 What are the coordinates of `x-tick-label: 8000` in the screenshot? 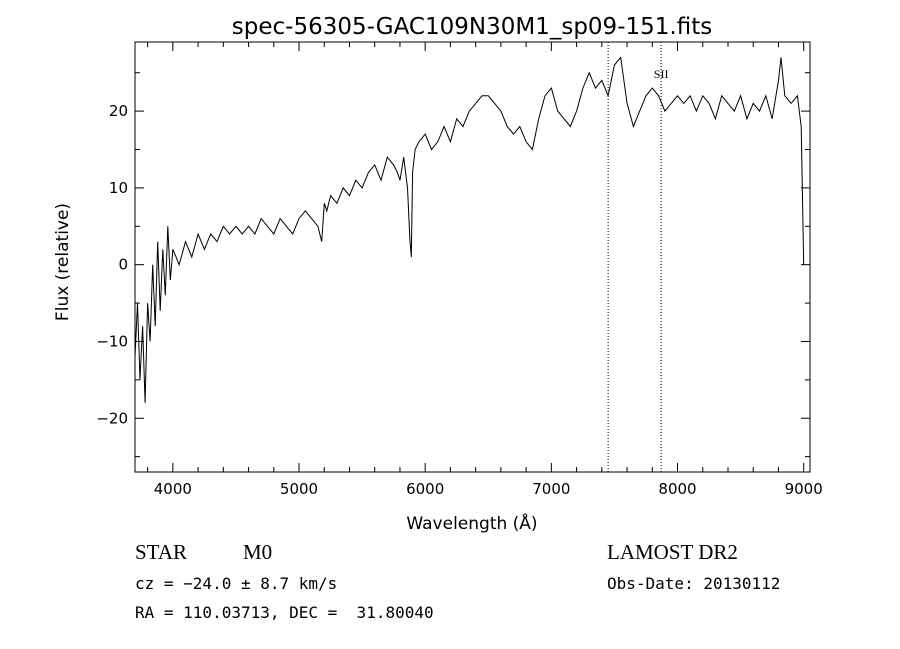 It's located at (677, 489).